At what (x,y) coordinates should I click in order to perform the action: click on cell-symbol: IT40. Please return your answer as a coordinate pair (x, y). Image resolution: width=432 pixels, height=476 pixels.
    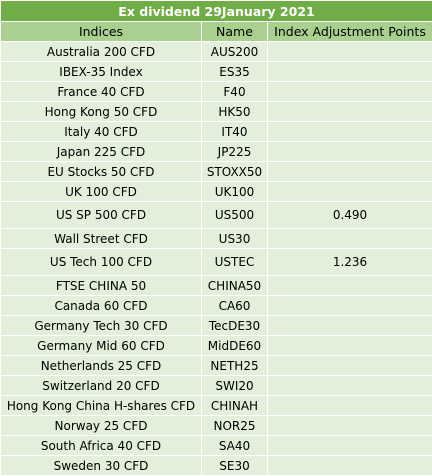
    Looking at the image, I should click on (235, 132).